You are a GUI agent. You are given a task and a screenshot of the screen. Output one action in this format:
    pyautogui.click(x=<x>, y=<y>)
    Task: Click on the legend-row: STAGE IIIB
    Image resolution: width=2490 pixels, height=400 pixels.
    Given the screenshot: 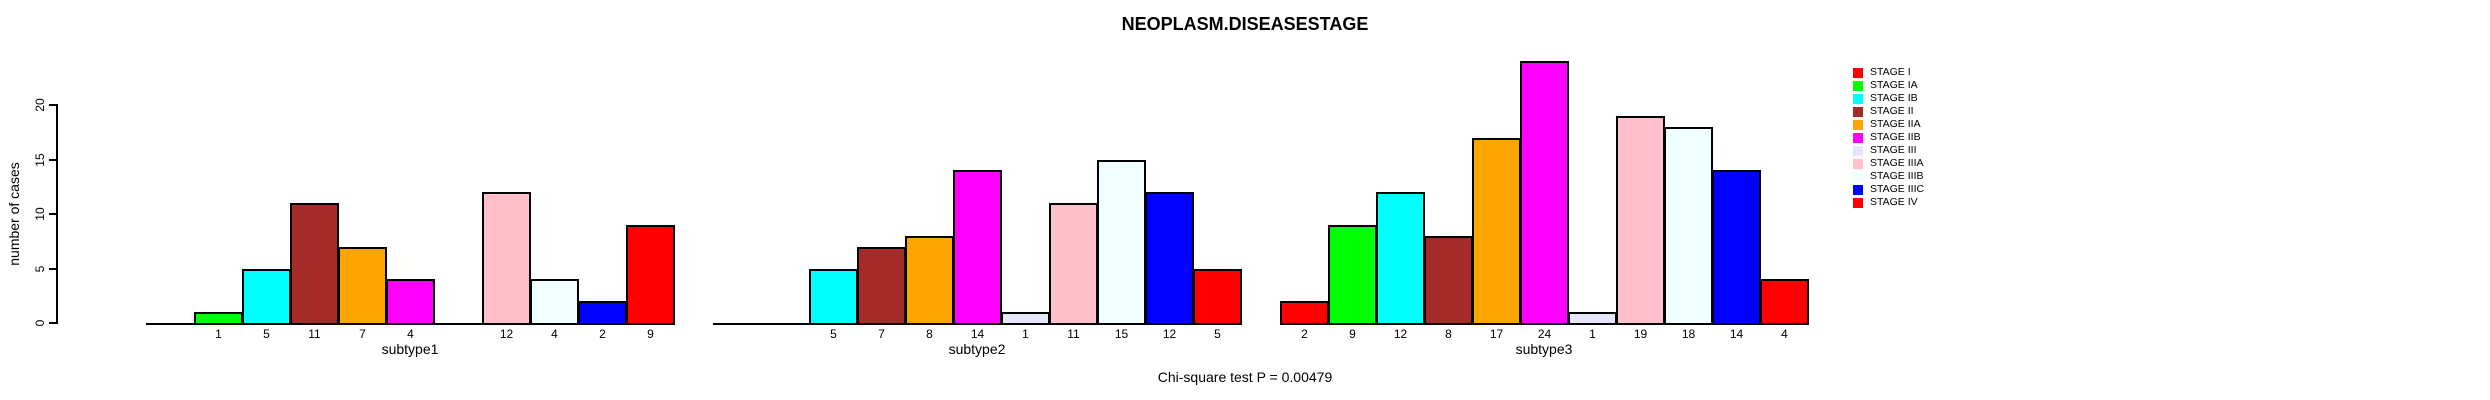 What is the action you would take?
    pyautogui.click(x=1888, y=176)
    